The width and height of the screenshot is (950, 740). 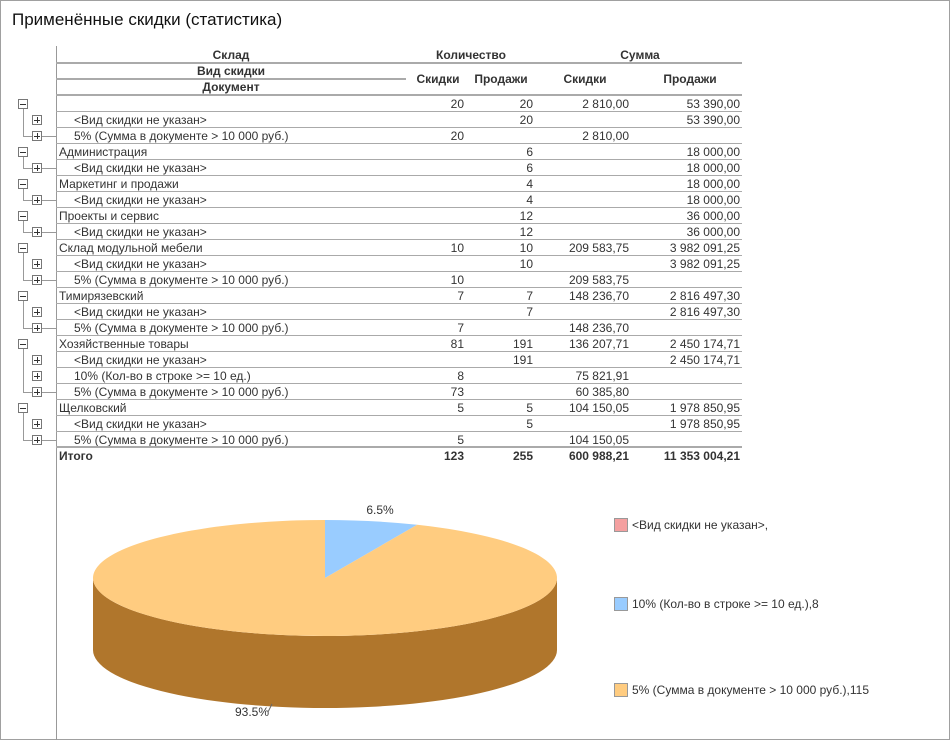 I want to click on group-row: 20 20 2 810,00 53 390,00, so click(x=371, y=104).